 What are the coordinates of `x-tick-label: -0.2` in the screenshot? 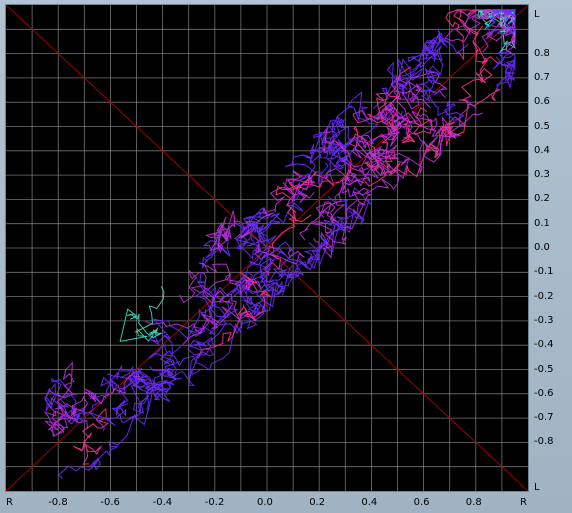 It's located at (214, 502).